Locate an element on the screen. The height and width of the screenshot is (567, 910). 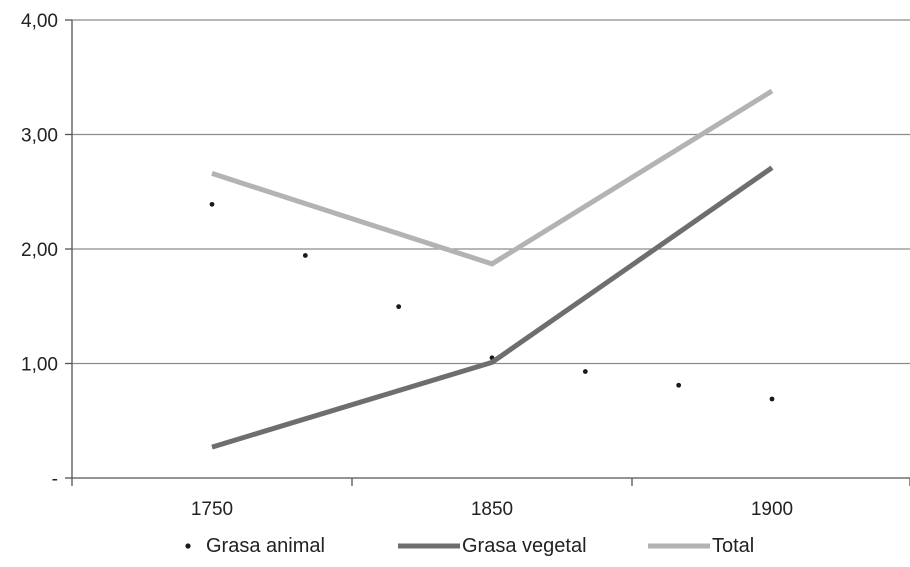
y-tick-label: 1,00 is located at coordinates (39, 365).